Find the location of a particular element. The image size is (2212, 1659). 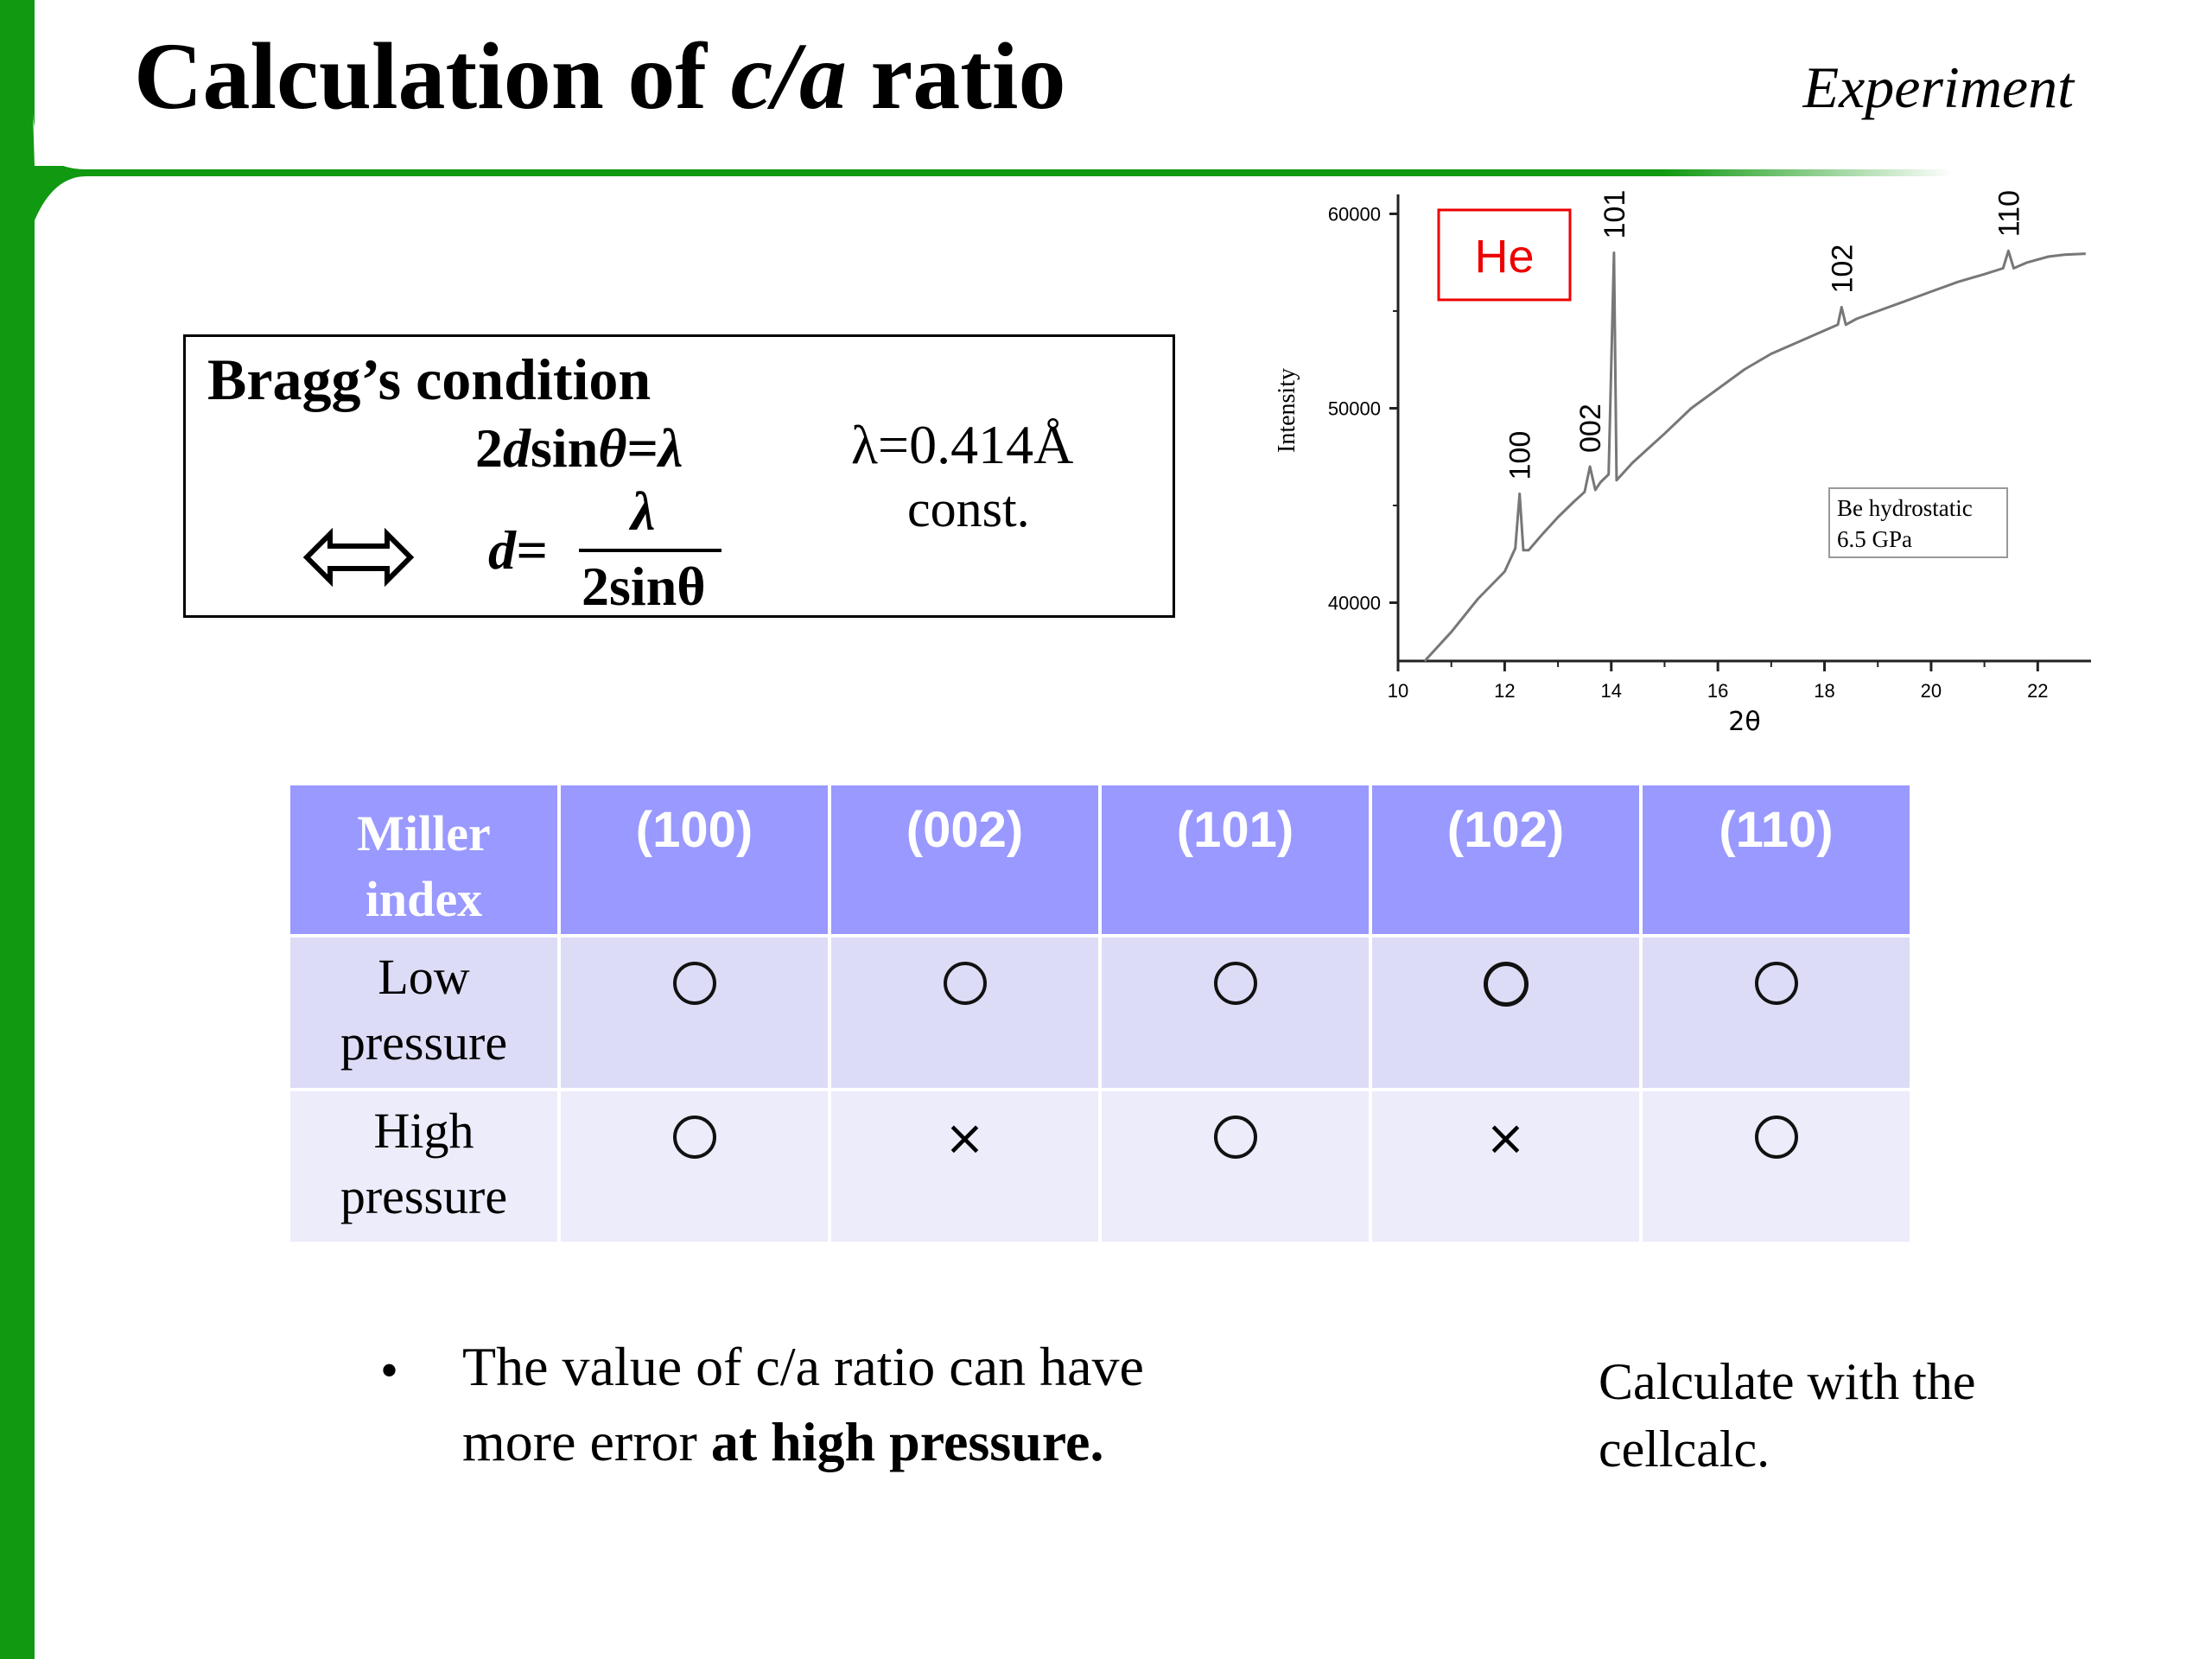

peak-label: 110 is located at coordinates (2009, 213).